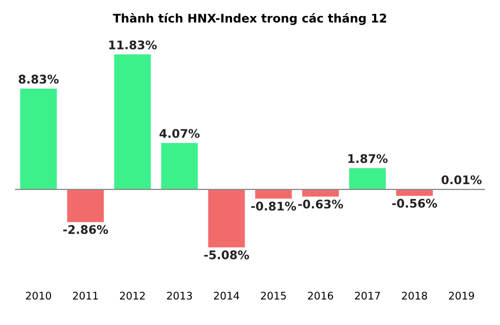 The width and height of the screenshot is (500, 325). Describe the element at coordinates (179, 296) in the screenshot. I see `x-tick-label: 2013` at that location.